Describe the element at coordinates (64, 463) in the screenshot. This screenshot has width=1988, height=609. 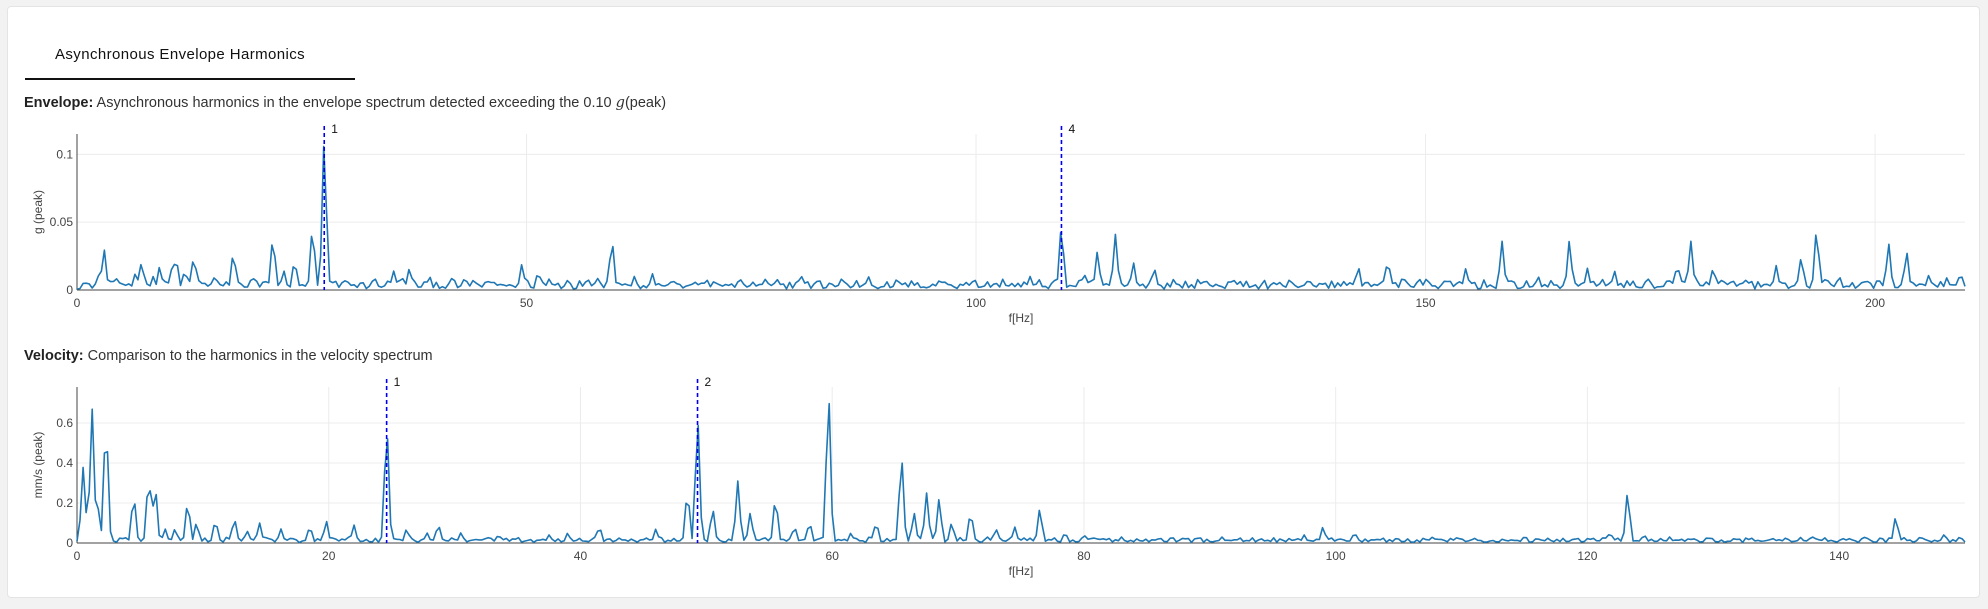
I see `y-tick-label: 0.4` at that location.